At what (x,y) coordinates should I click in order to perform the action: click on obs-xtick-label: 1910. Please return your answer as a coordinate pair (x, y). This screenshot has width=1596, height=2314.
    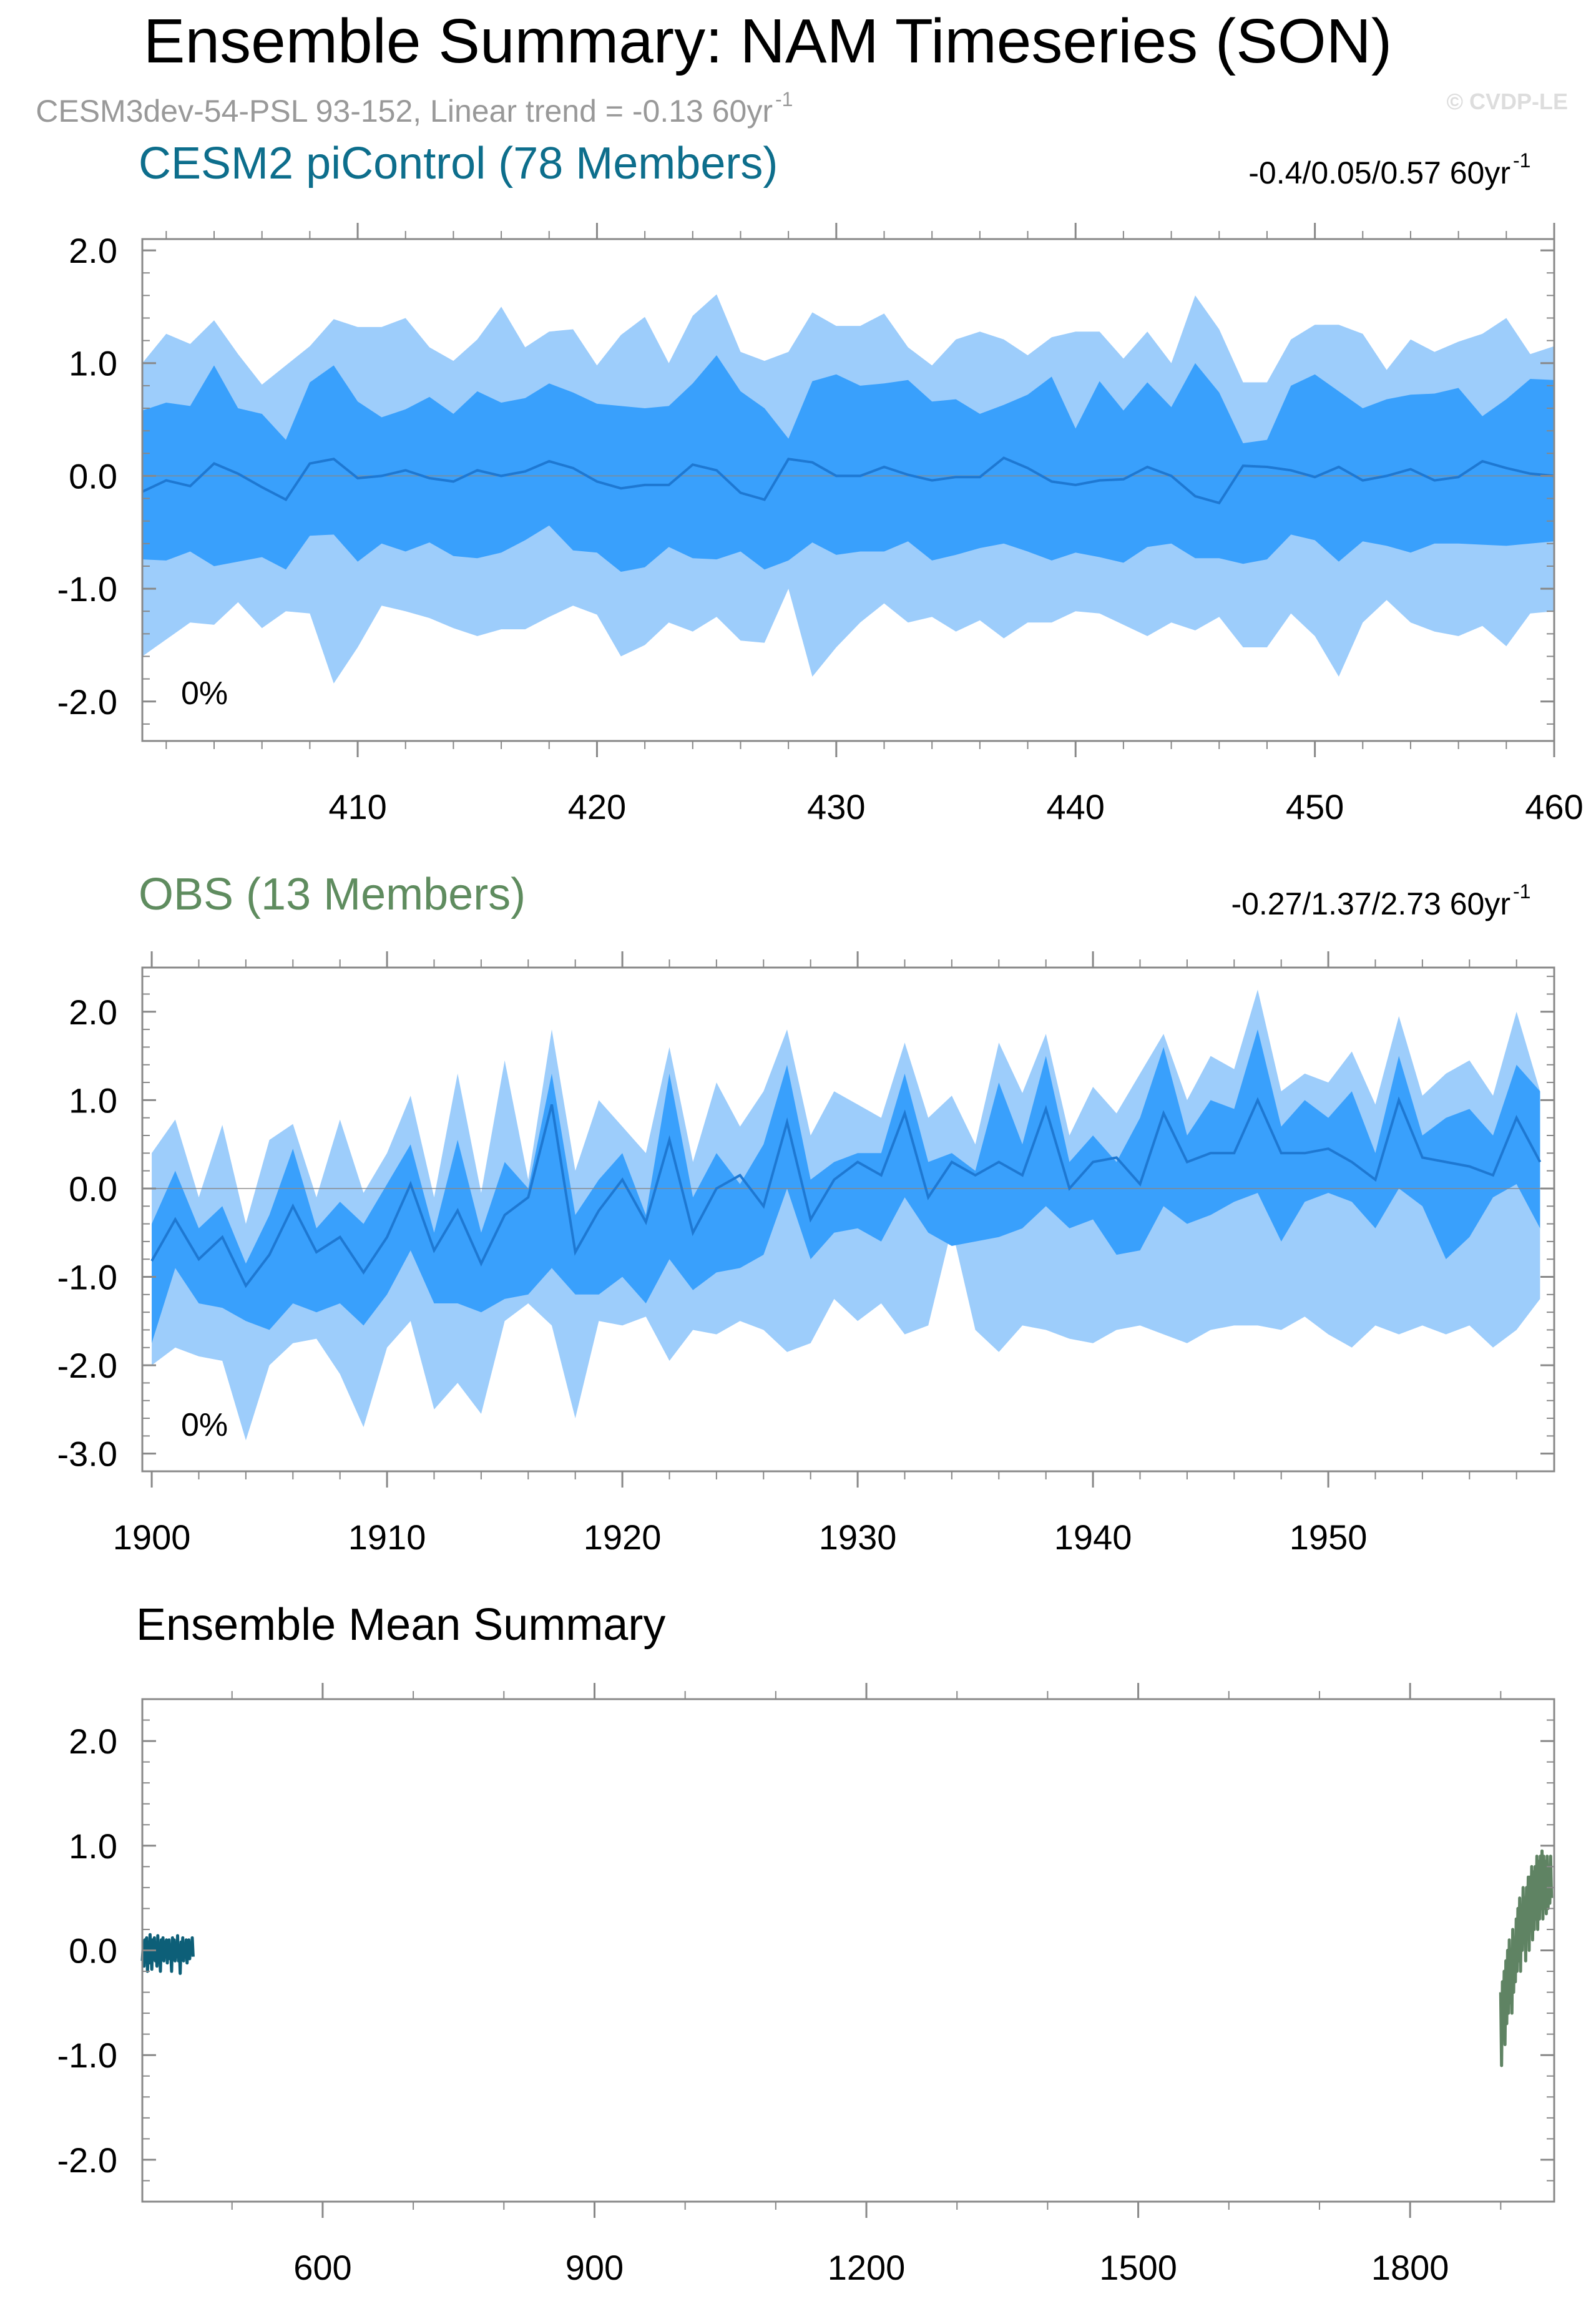
    Looking at the image, I should click on (387, 1537).